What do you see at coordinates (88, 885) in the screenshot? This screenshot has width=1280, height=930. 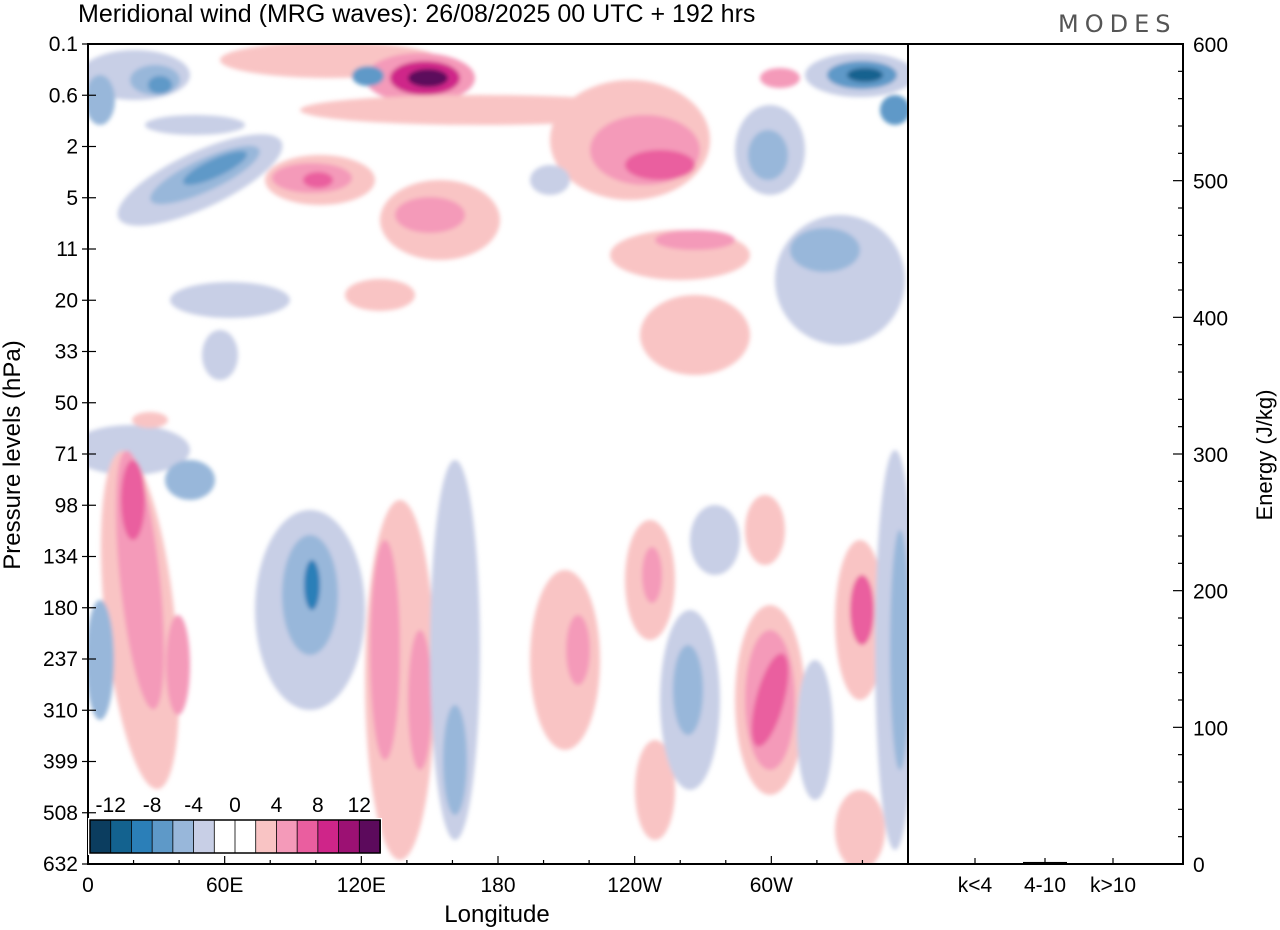 I see `x-tick-label: 0` at bounding box center [88, 885].